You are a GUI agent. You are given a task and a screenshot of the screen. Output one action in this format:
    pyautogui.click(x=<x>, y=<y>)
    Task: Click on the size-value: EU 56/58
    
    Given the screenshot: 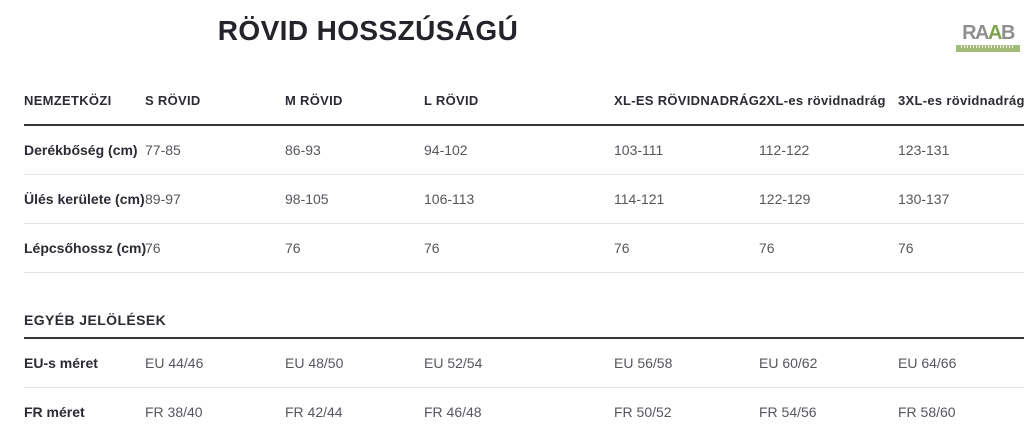 What is the action you would take?
    pyautogui.click(x=686, y=363)
    